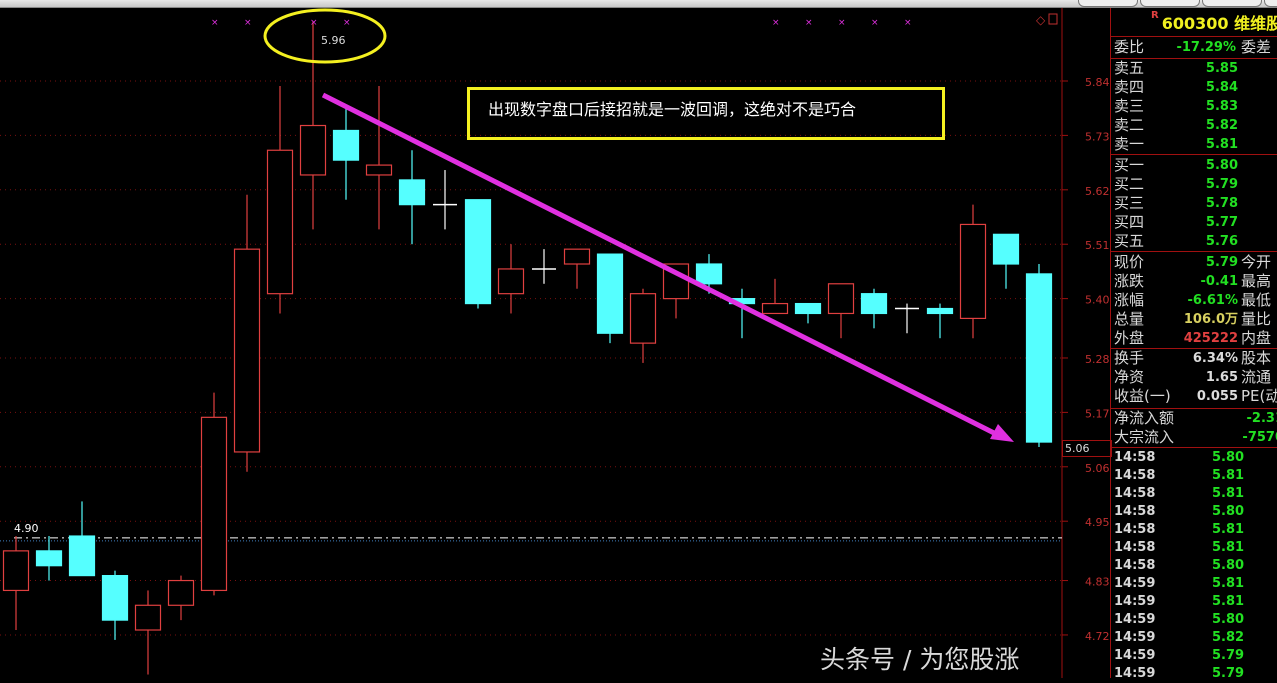 The width and height of the screenshot is (1277, 683). I want to click on row-label-2: 股本, so click(1256, 358).